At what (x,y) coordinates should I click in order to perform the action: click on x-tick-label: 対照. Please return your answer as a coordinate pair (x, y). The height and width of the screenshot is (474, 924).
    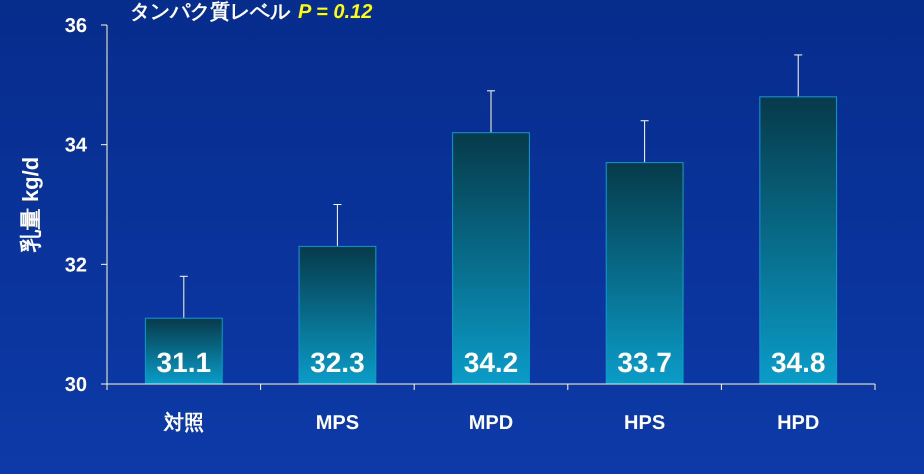
    Looking at the image, I should click on (183, 422).